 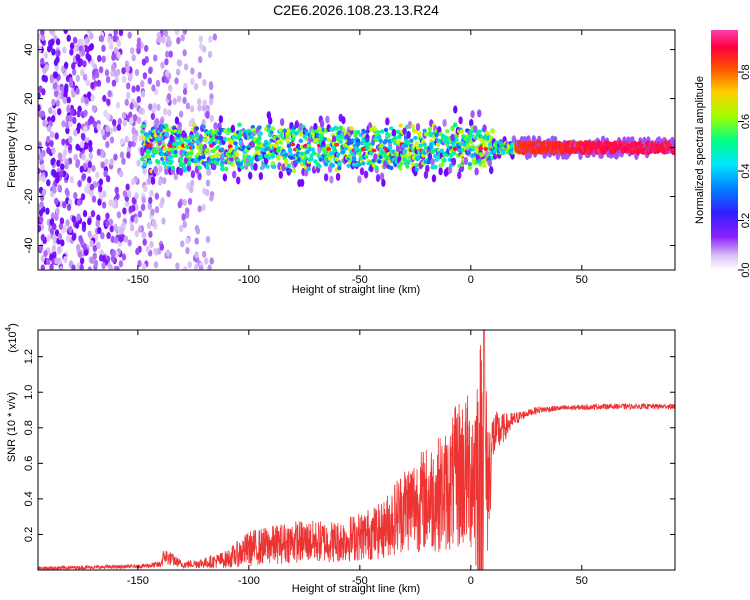 I want to click on snr-scale-close: ), so click(x=13, y=325).